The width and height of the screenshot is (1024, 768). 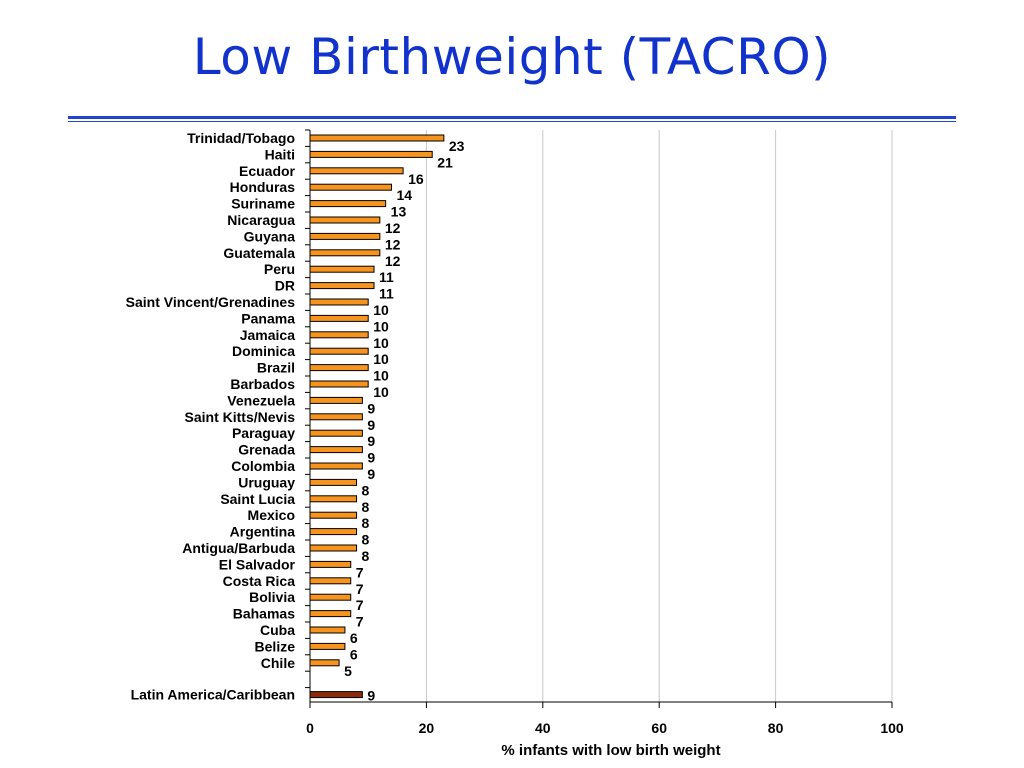 What do you see at coordinates (371, 696) in the screenshot?
I see `summary-value-label: 9` at bounding box center [371, 696].